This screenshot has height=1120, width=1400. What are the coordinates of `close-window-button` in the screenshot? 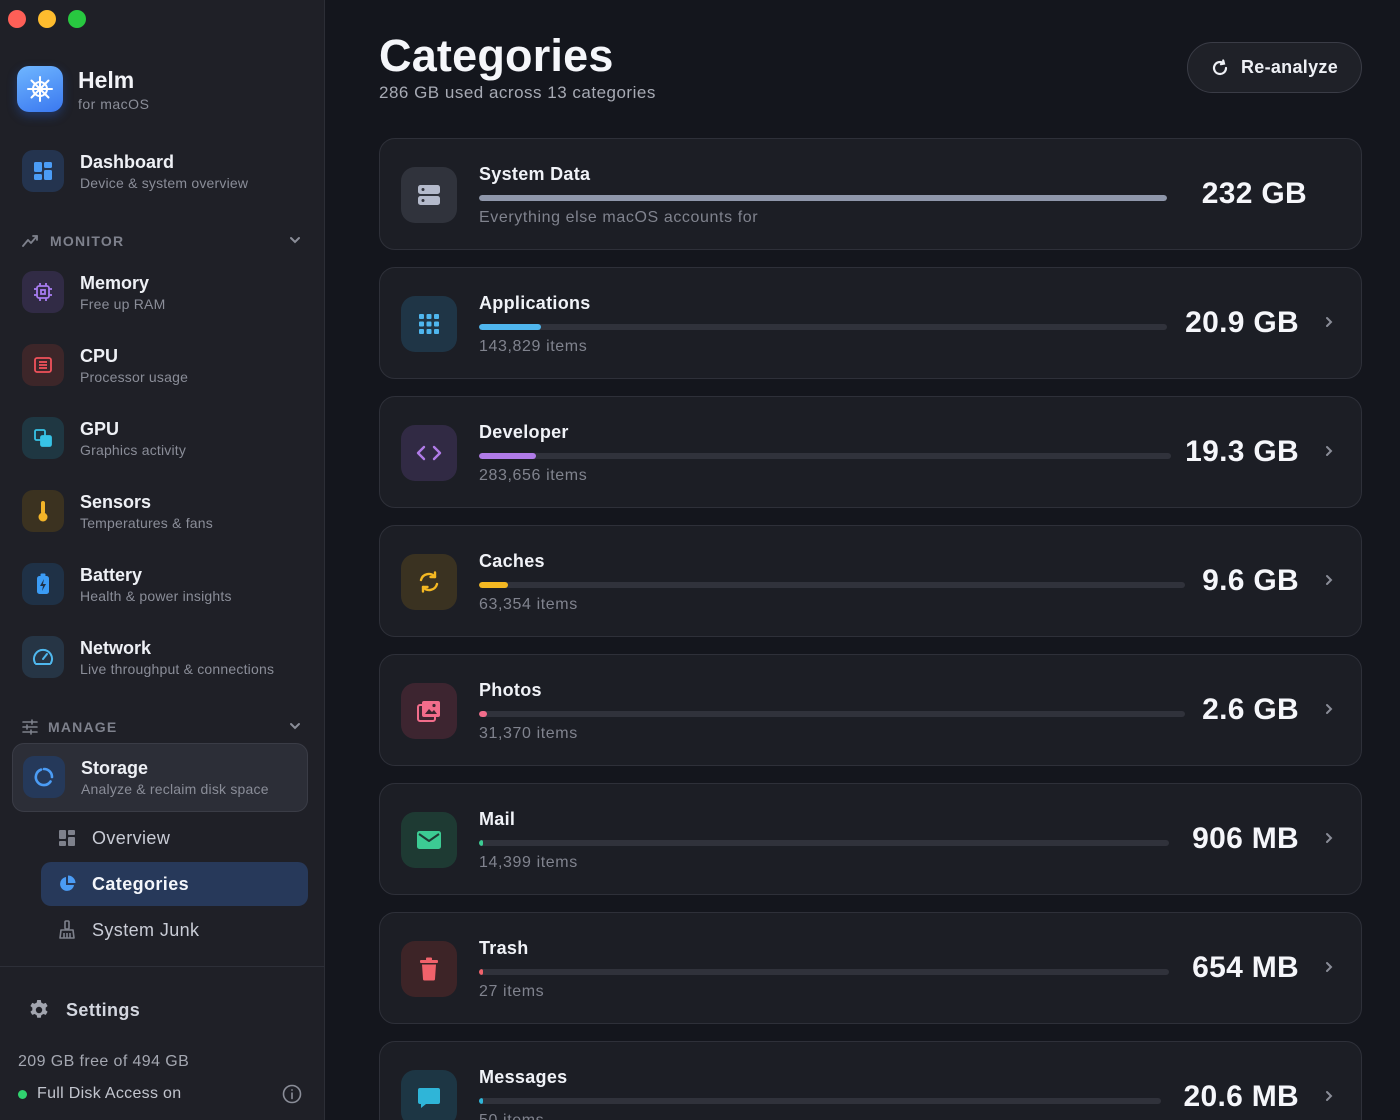 It's located at (17, 19).